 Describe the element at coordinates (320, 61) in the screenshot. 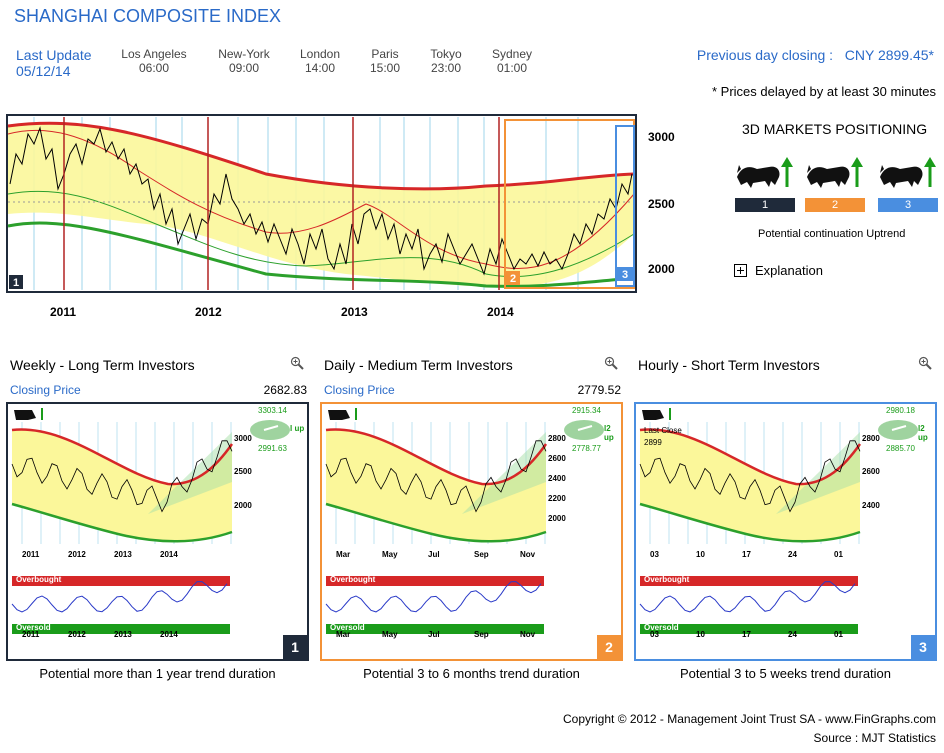

I see `city-clock: London 14:00` at that location.